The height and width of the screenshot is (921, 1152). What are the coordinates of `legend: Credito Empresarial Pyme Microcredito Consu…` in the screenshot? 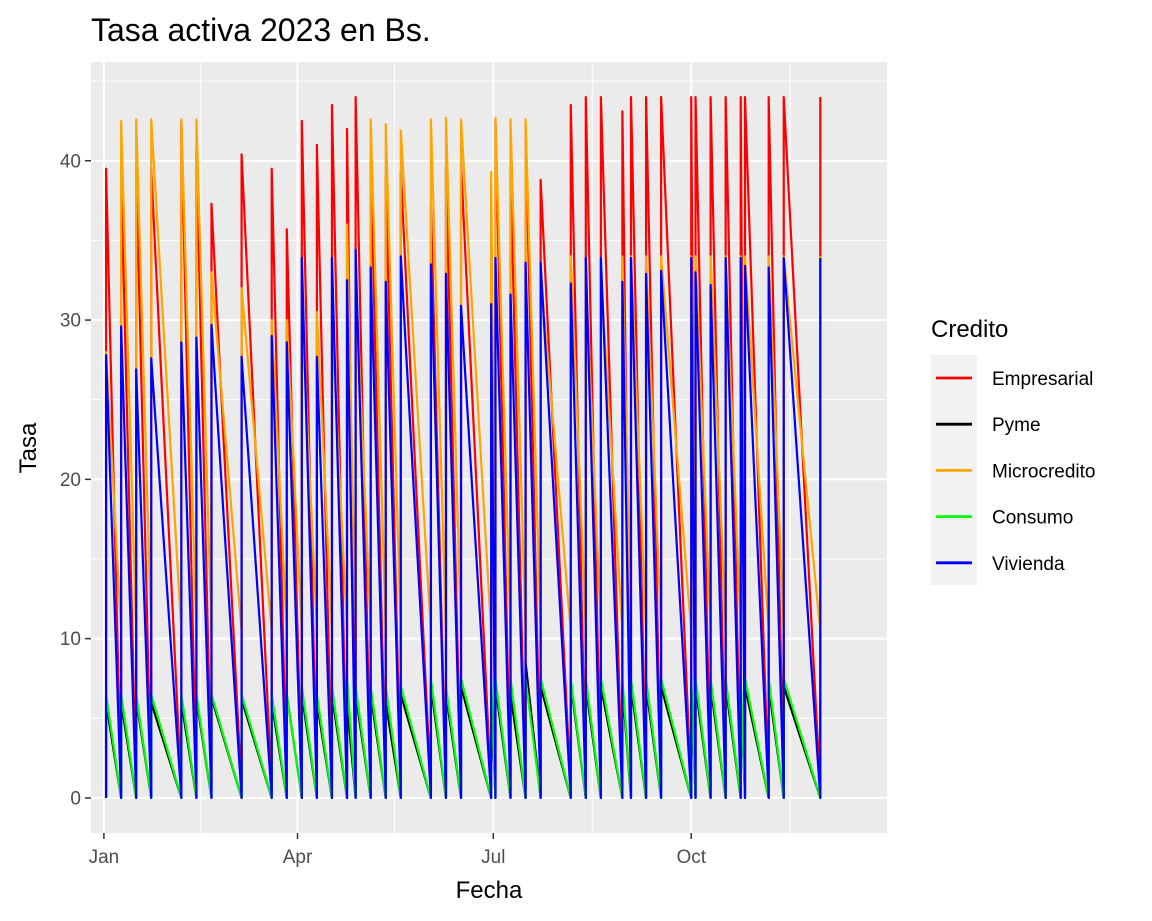 It's located at (1013, 450).